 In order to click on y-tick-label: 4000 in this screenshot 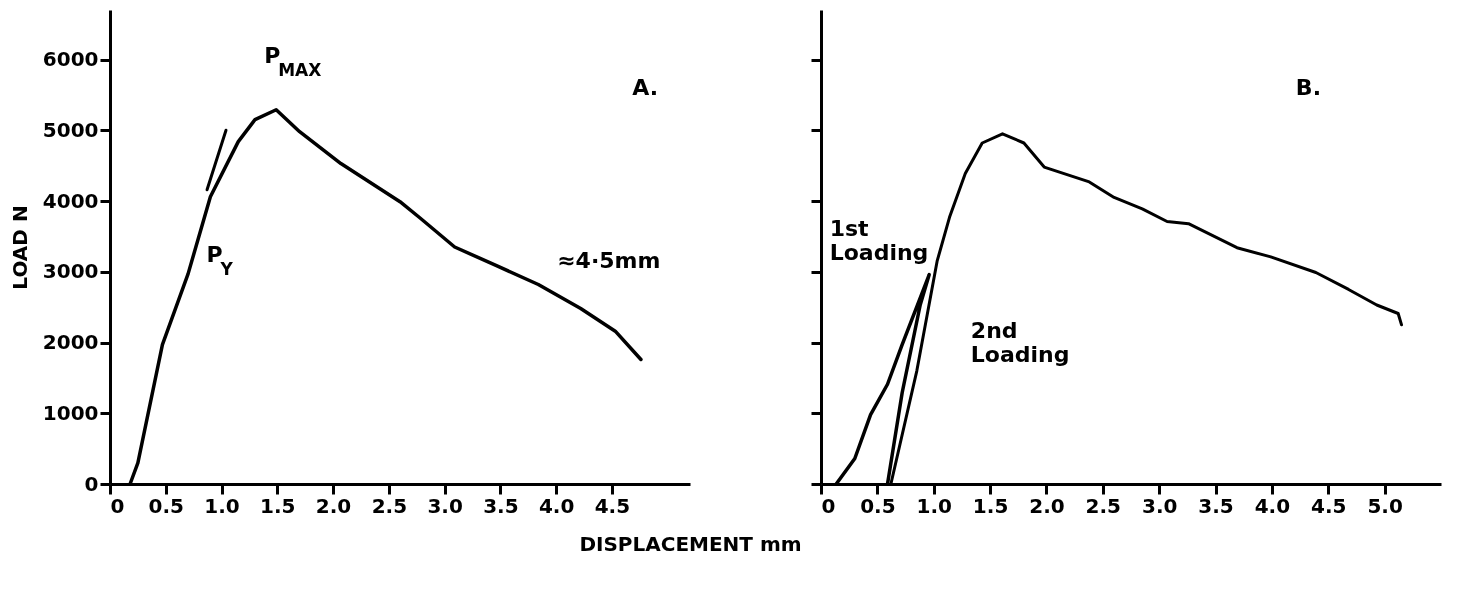, I will do `click(70, 200)`.